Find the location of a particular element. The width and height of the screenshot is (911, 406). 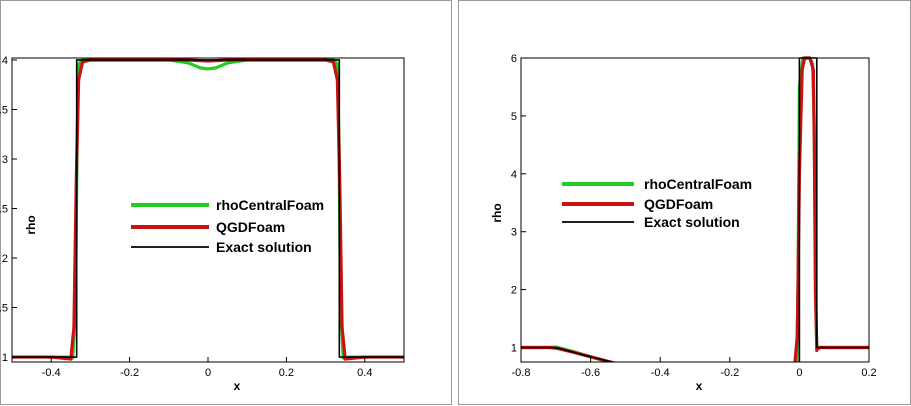

x-tick-label: -0.8 is located at coordinates (521, 373).